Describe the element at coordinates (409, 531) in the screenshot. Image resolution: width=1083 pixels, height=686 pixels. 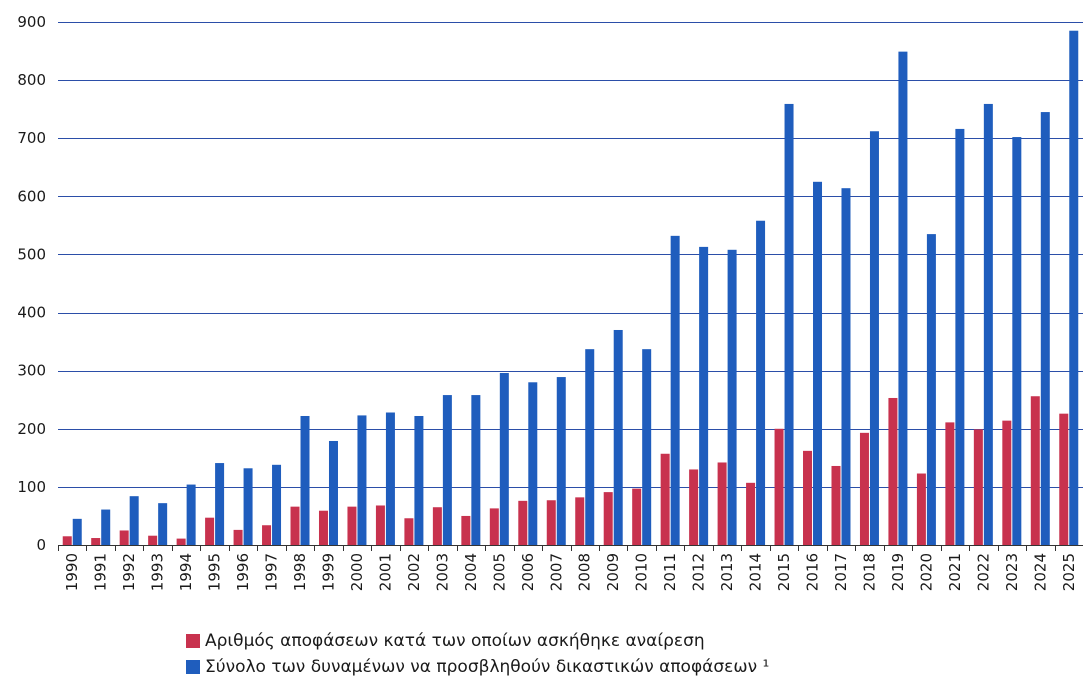
I see `bar-appeals-2002` at that location.